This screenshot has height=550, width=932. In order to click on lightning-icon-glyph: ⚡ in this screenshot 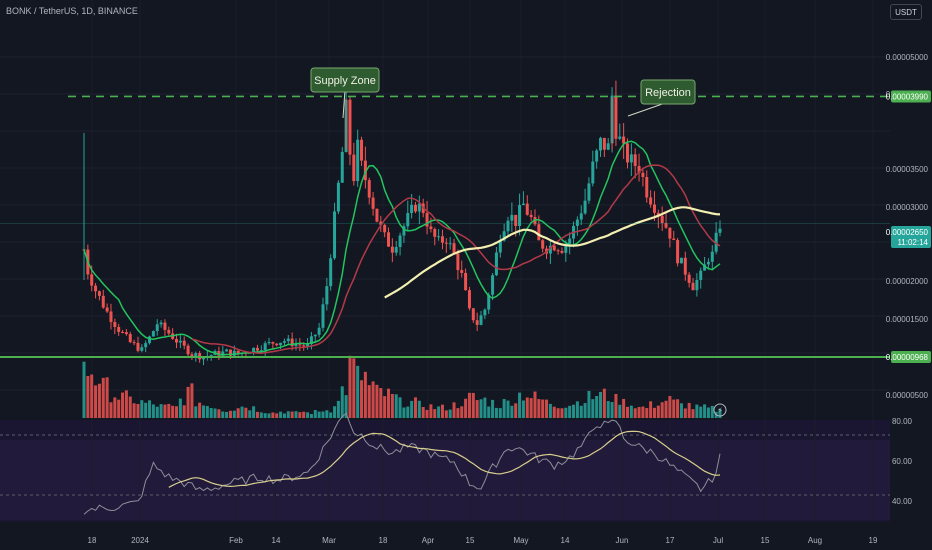, I will do `click(720, 410)`.